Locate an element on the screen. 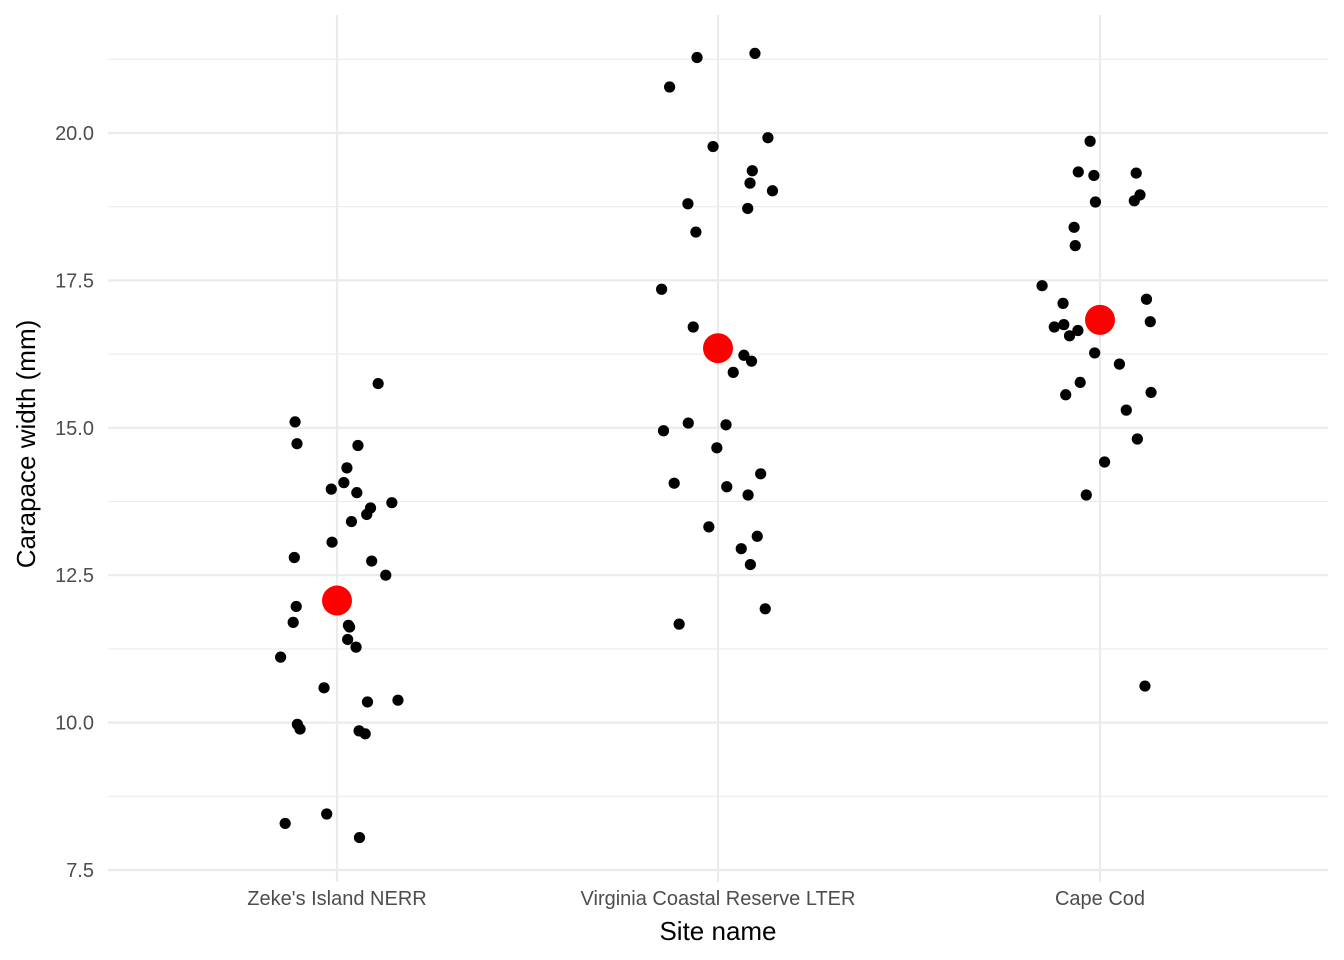 The width and height of the screenshot is (1344, 960). y-tick-label: 10.0 is located at coordinates (74, 724).